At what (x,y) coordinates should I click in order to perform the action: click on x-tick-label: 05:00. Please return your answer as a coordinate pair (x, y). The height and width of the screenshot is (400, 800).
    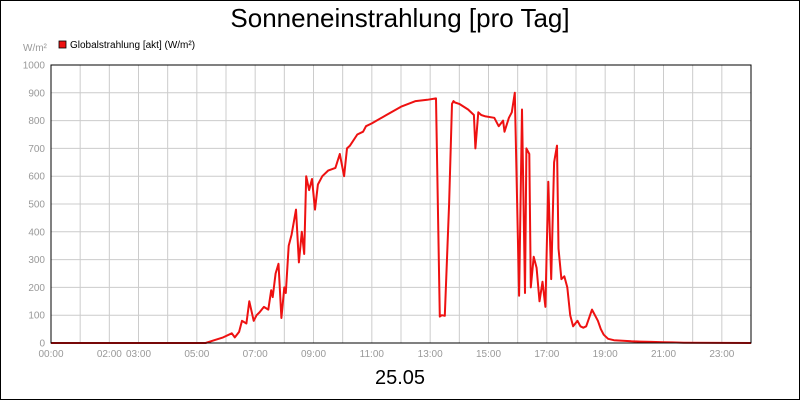
    Looking at the image, I should click on (196, 354).